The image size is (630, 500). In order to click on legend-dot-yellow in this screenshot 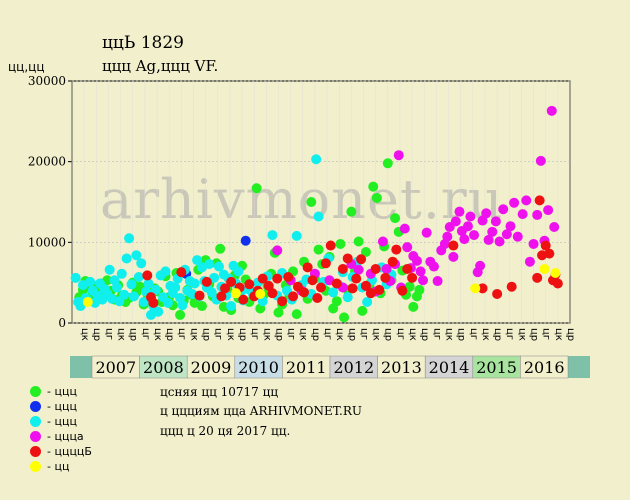, I will do `click(35, 466)`.